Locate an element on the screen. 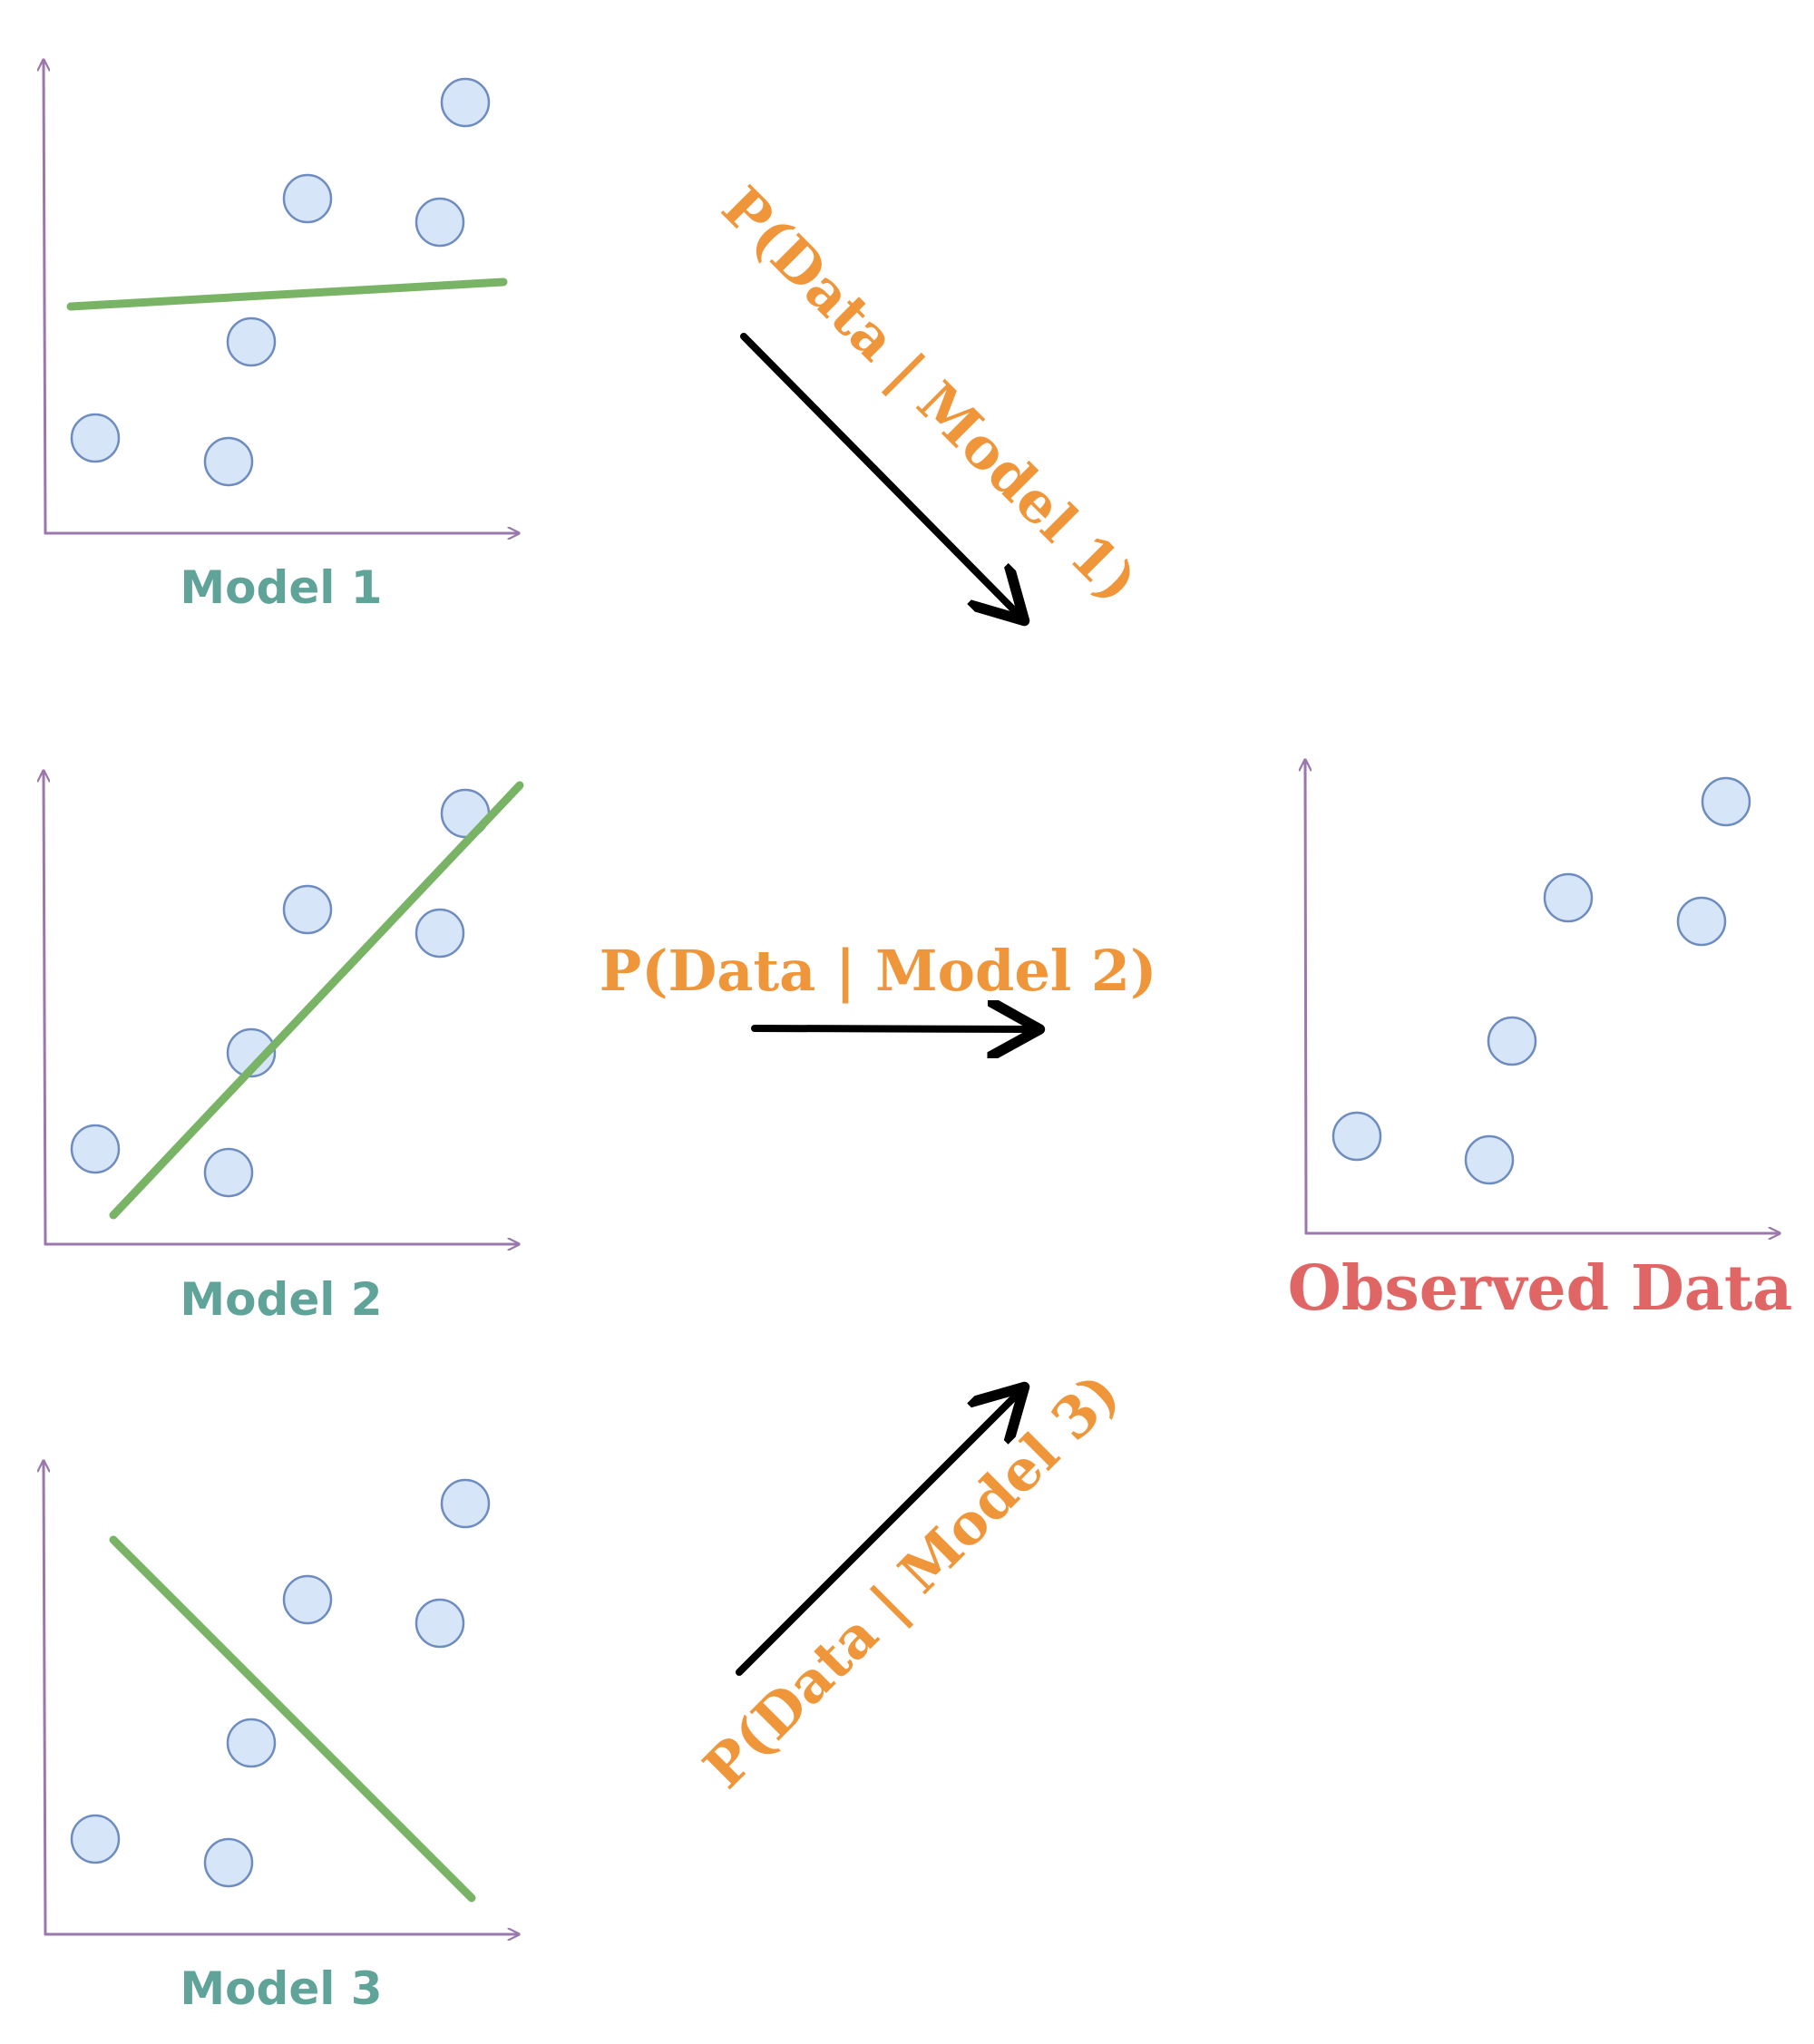 This screenshot has height=2044, width=1814. likelihood-1: P(Data | Model 1) is located at coordinates (930, 395).